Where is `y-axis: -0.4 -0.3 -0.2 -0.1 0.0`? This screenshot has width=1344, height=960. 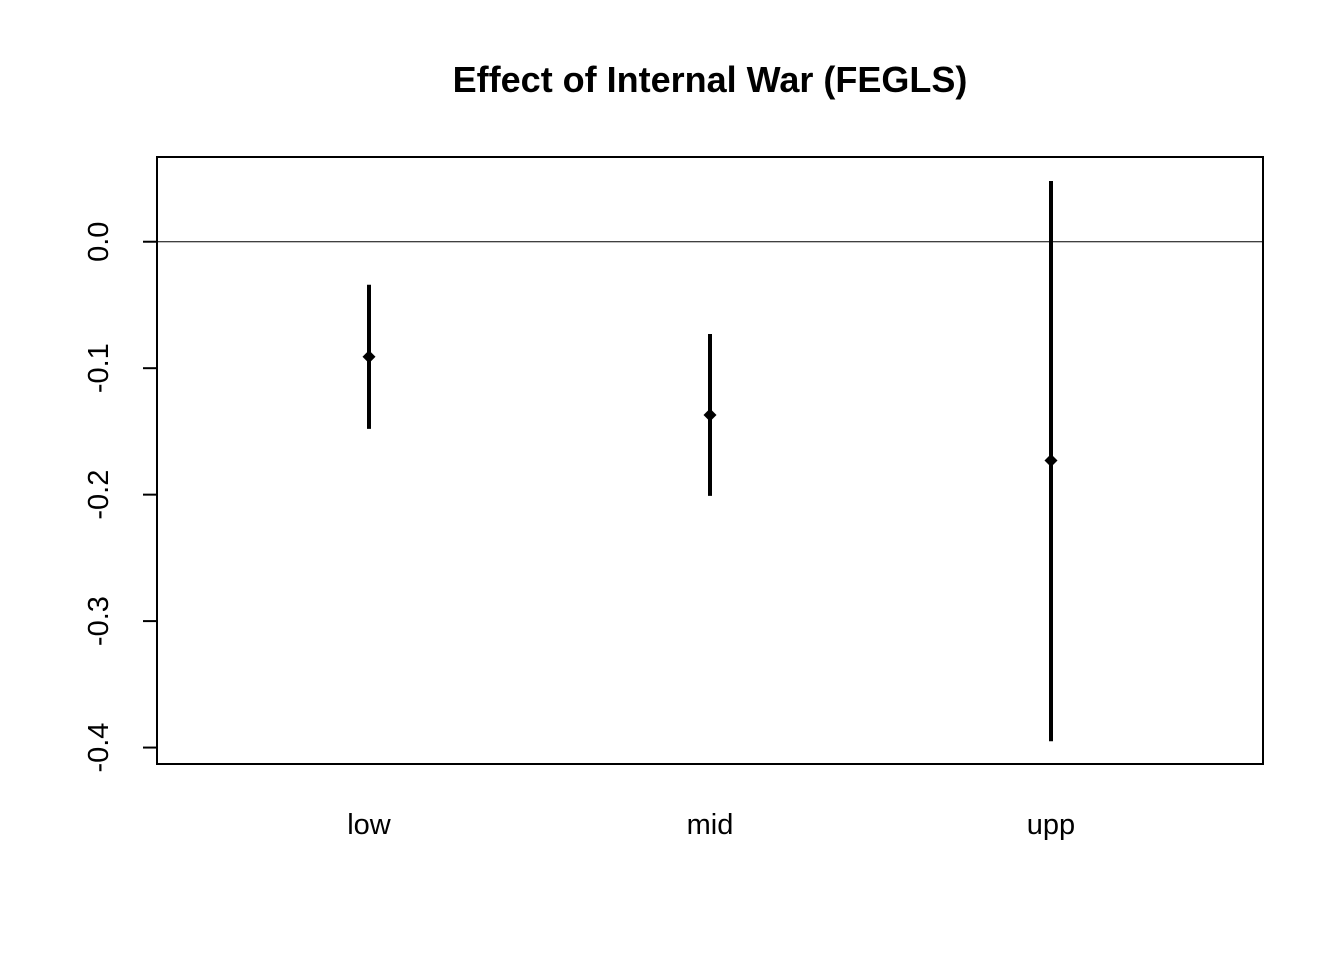
y-axis: -0.4 -0.3 -0.2 -0.1 0.0 is located at coordinates (120, 497).